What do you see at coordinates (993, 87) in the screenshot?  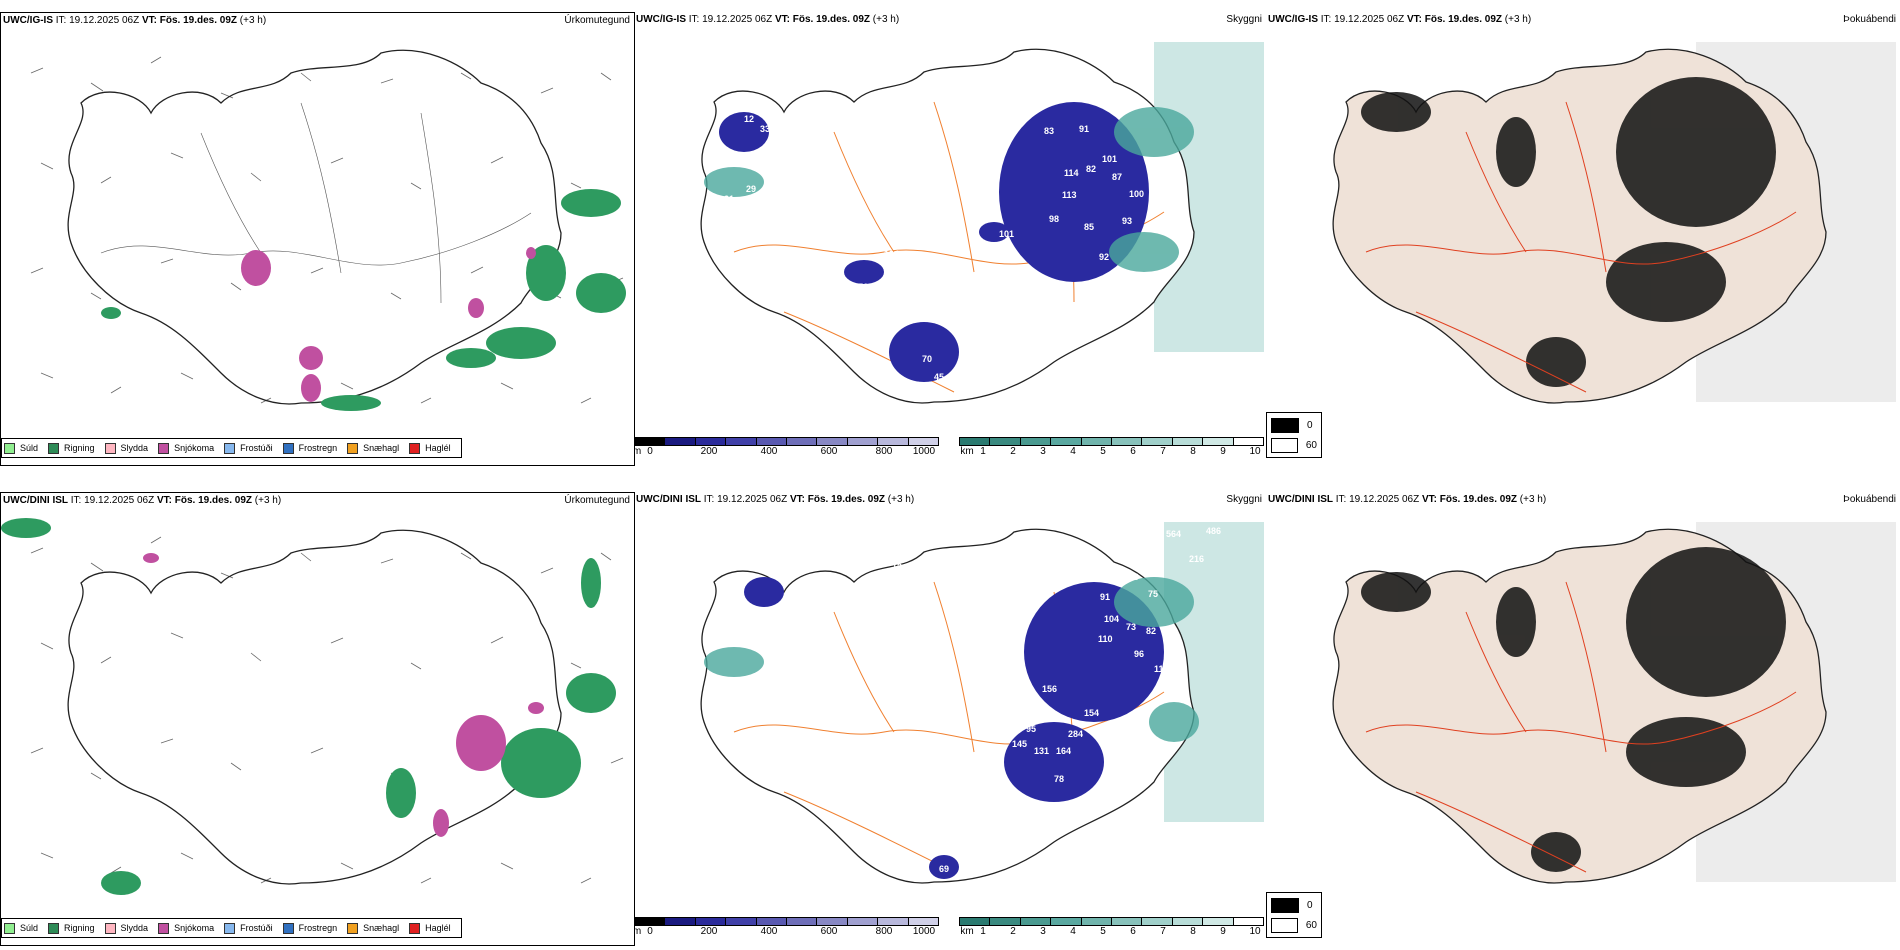 I see `svg-text: 105` at bounding box center [993, 87].